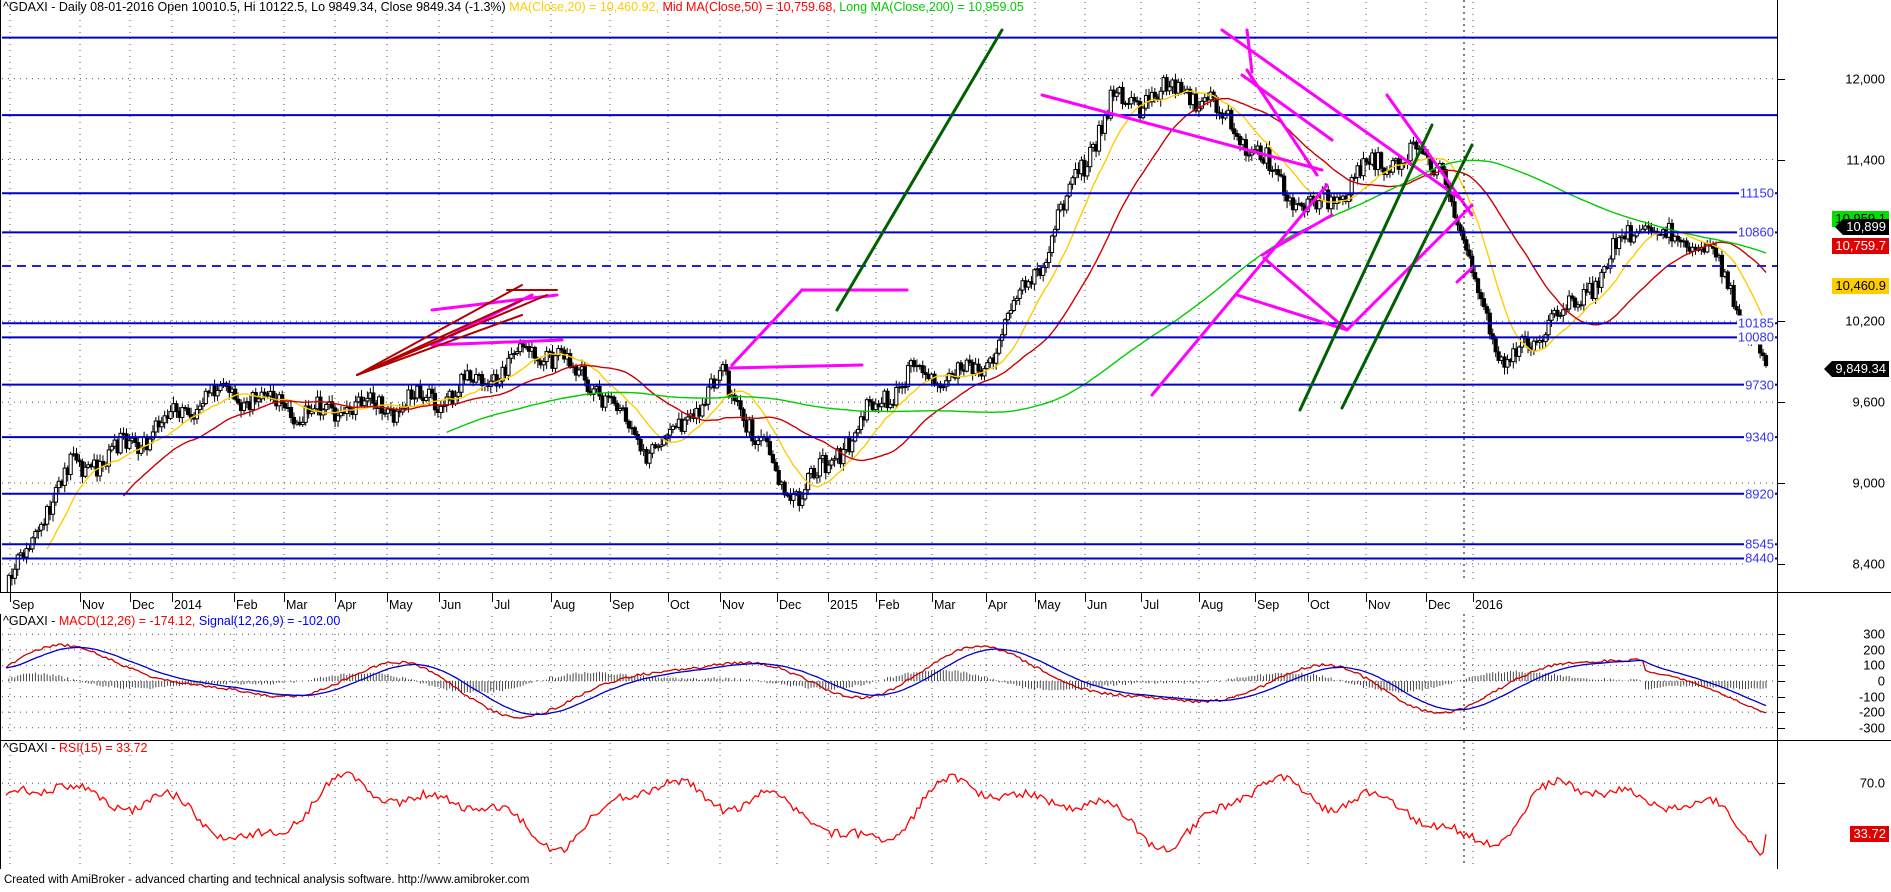 This screenshot has width=1891, height=892. I want to click on rsi-value-flag: 33.72, so click(1869, 834).